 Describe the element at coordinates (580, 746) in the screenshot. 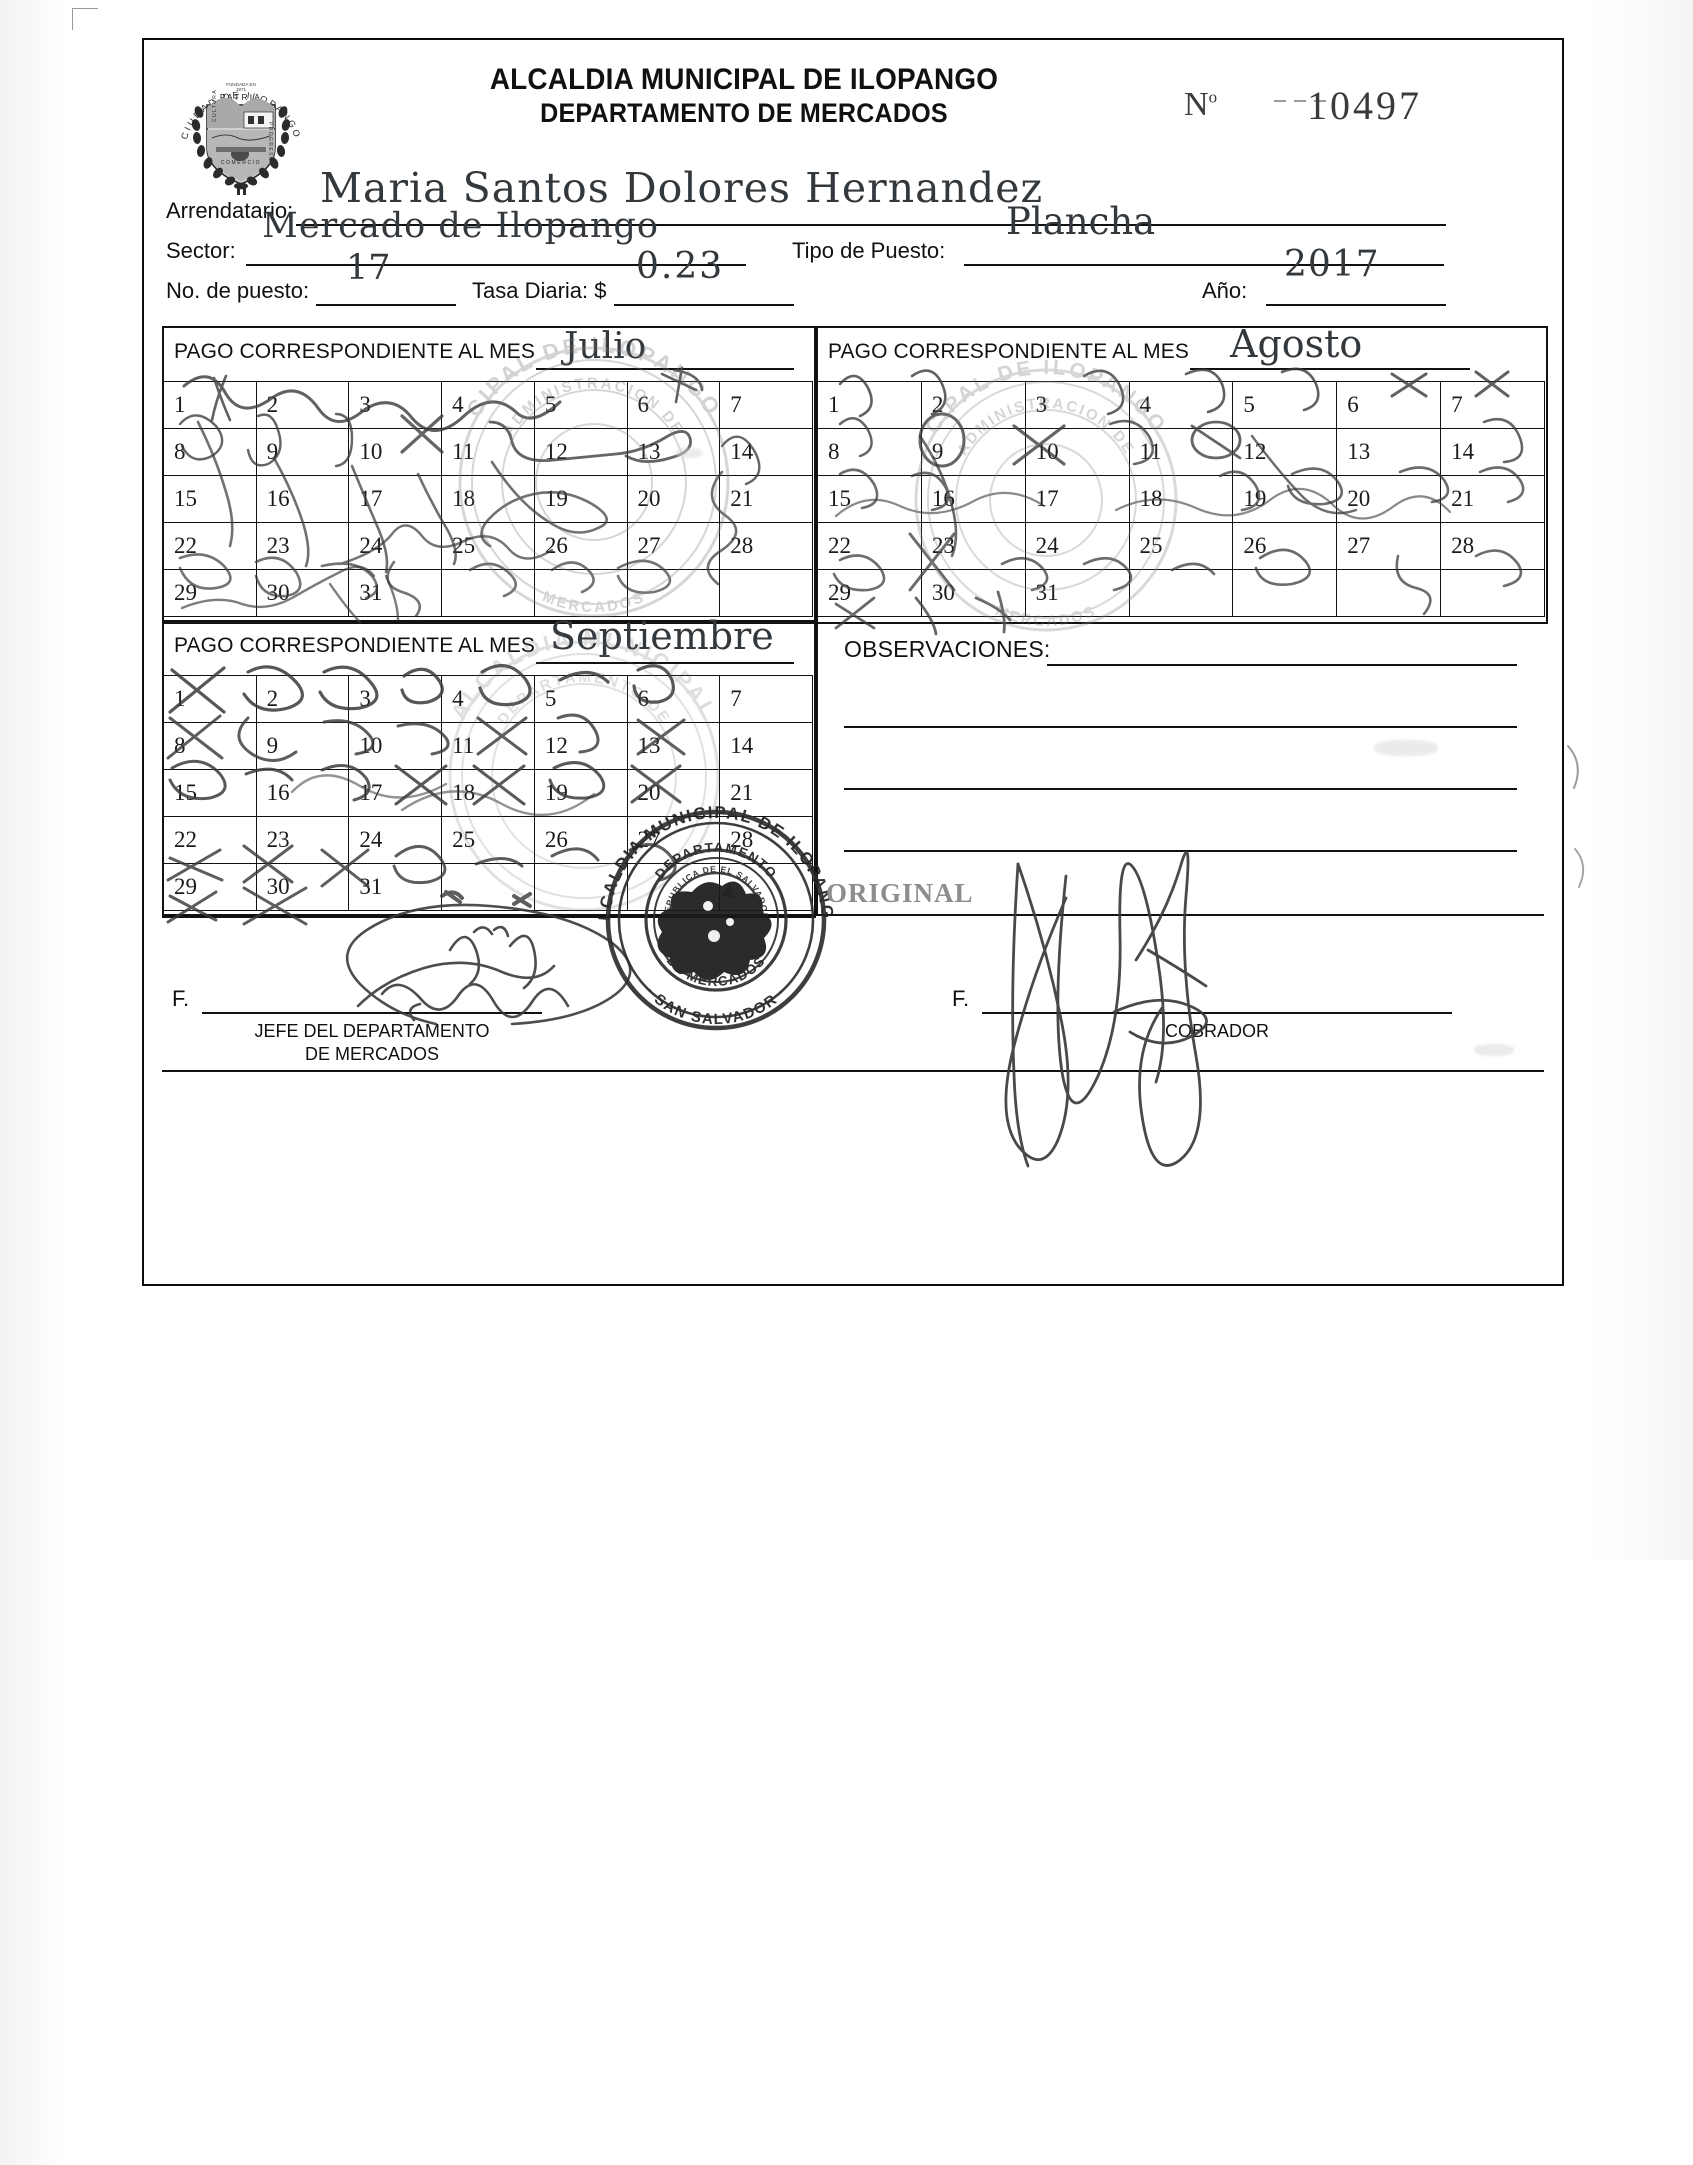

I see `day-cell: 12` at that location.